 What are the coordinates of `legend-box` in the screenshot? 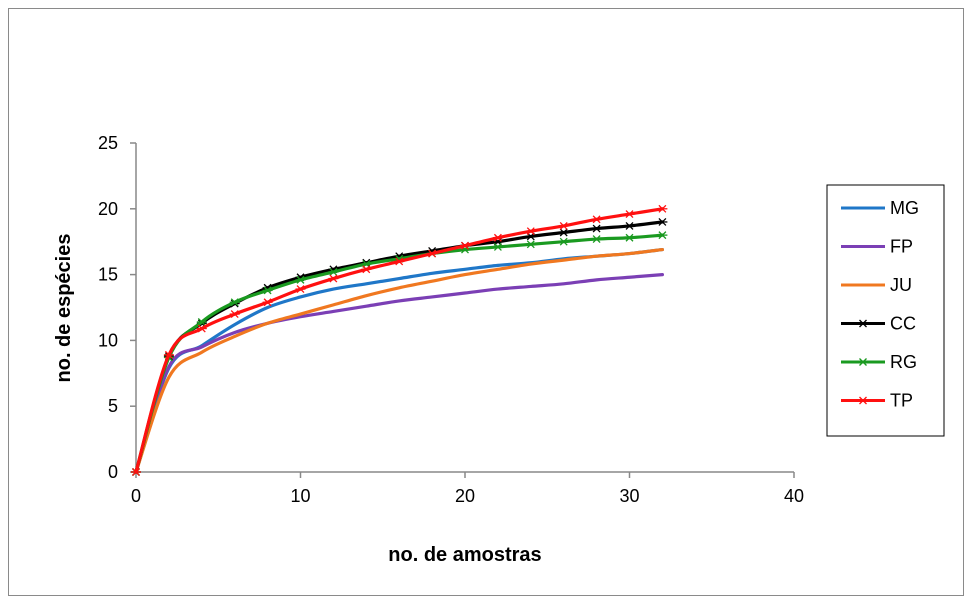 It's located at (885, 310).